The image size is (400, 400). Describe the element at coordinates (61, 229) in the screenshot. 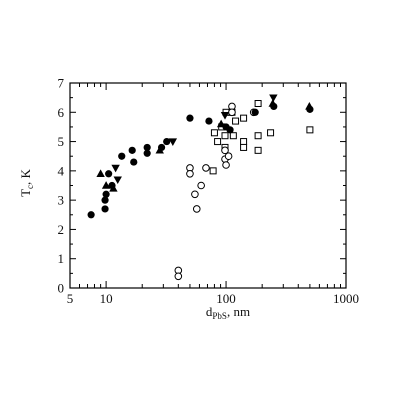

I see `y-tick-label: 2` at that location.